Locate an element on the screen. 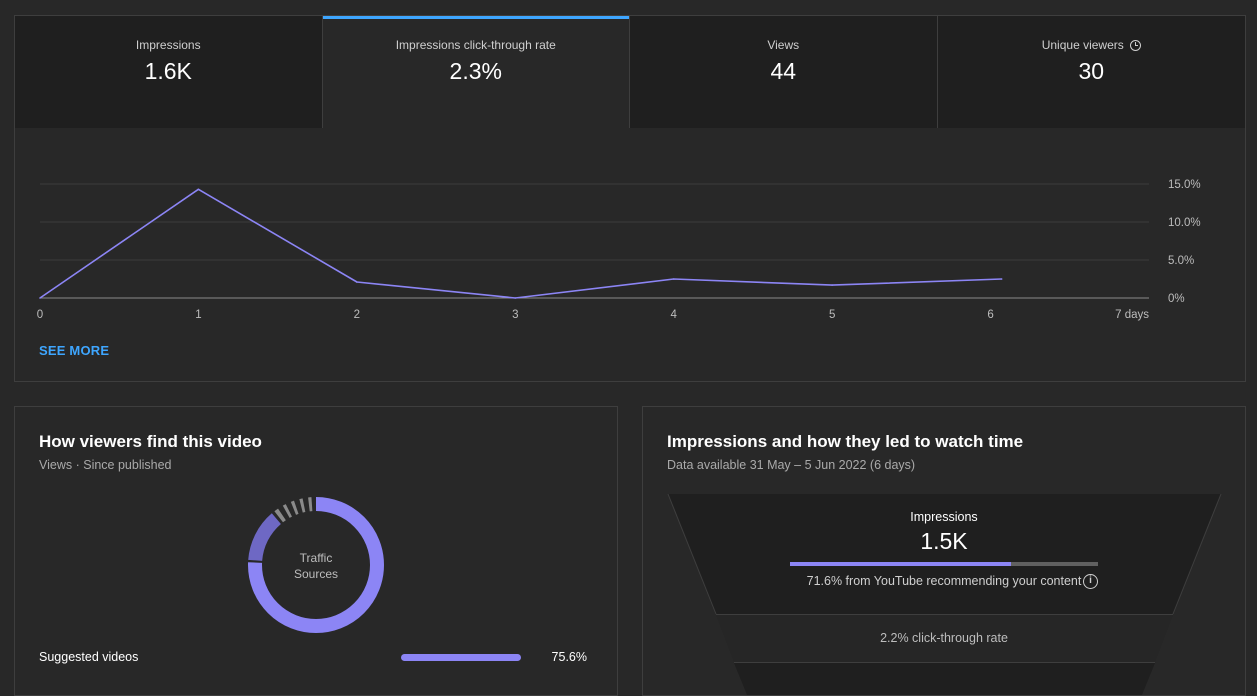 Image resolution: width=1257 pixels, height=696 pixels. funnel-impressions-value: 1.5K is located at coordinates (944, 541).